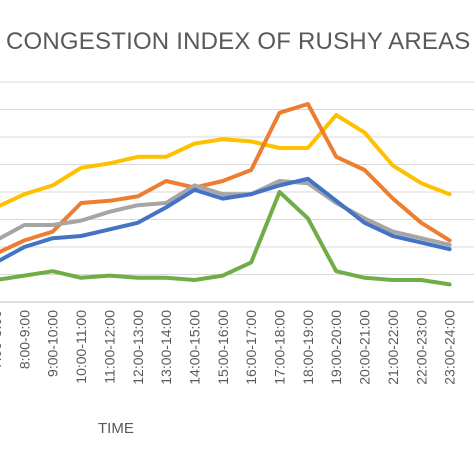  What do you see at coordinates (81, 347) in the screenshot?
I see `x-tick-label: 10:00-11:00` at bounding box center [81, 347].